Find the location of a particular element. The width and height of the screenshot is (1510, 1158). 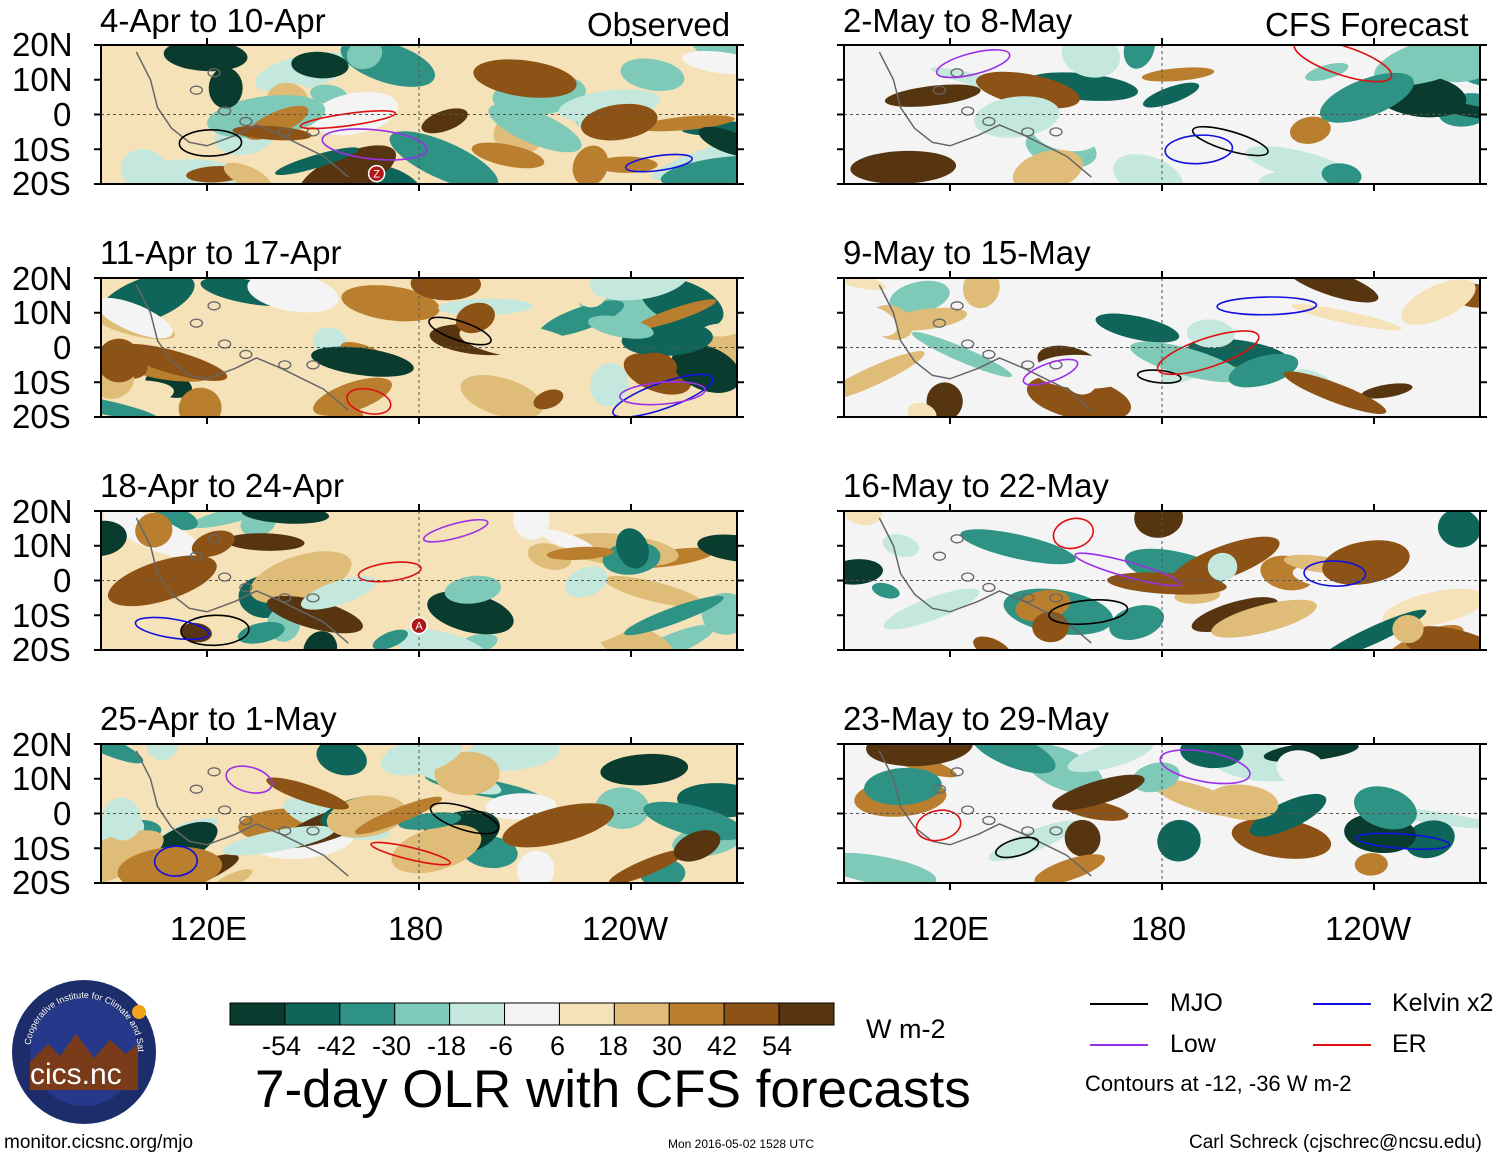

lat-tick: 20N is located at coordinates (42, 744).